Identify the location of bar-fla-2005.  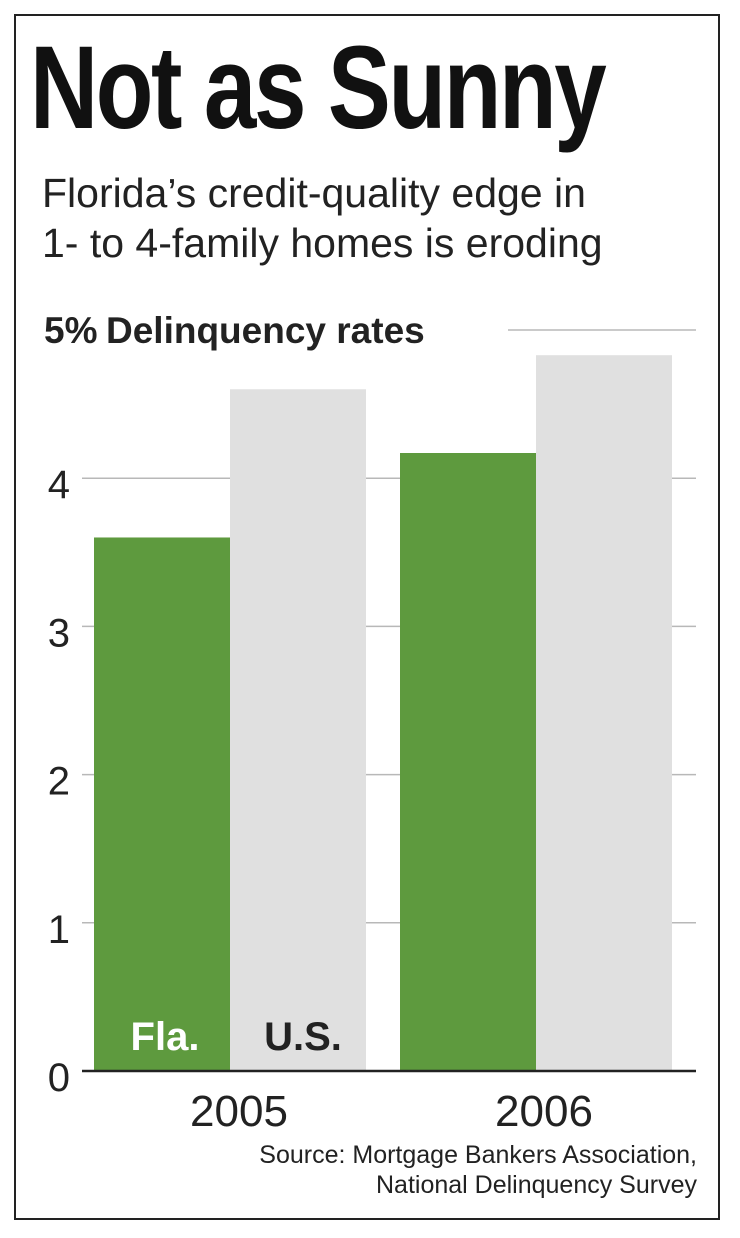
(165, 804).